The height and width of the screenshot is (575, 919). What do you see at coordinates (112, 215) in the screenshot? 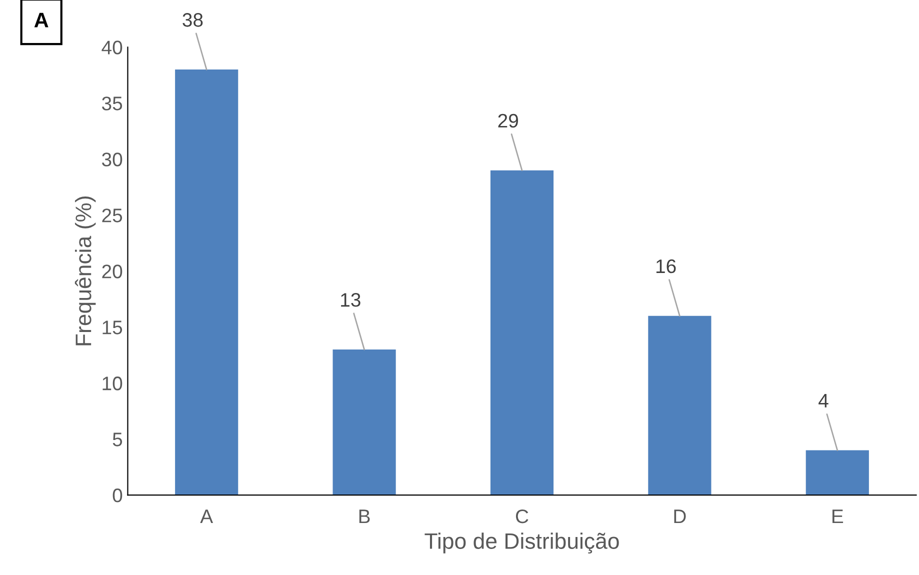
I see `y-tick-label: 25` at bounding box center [112, 215].